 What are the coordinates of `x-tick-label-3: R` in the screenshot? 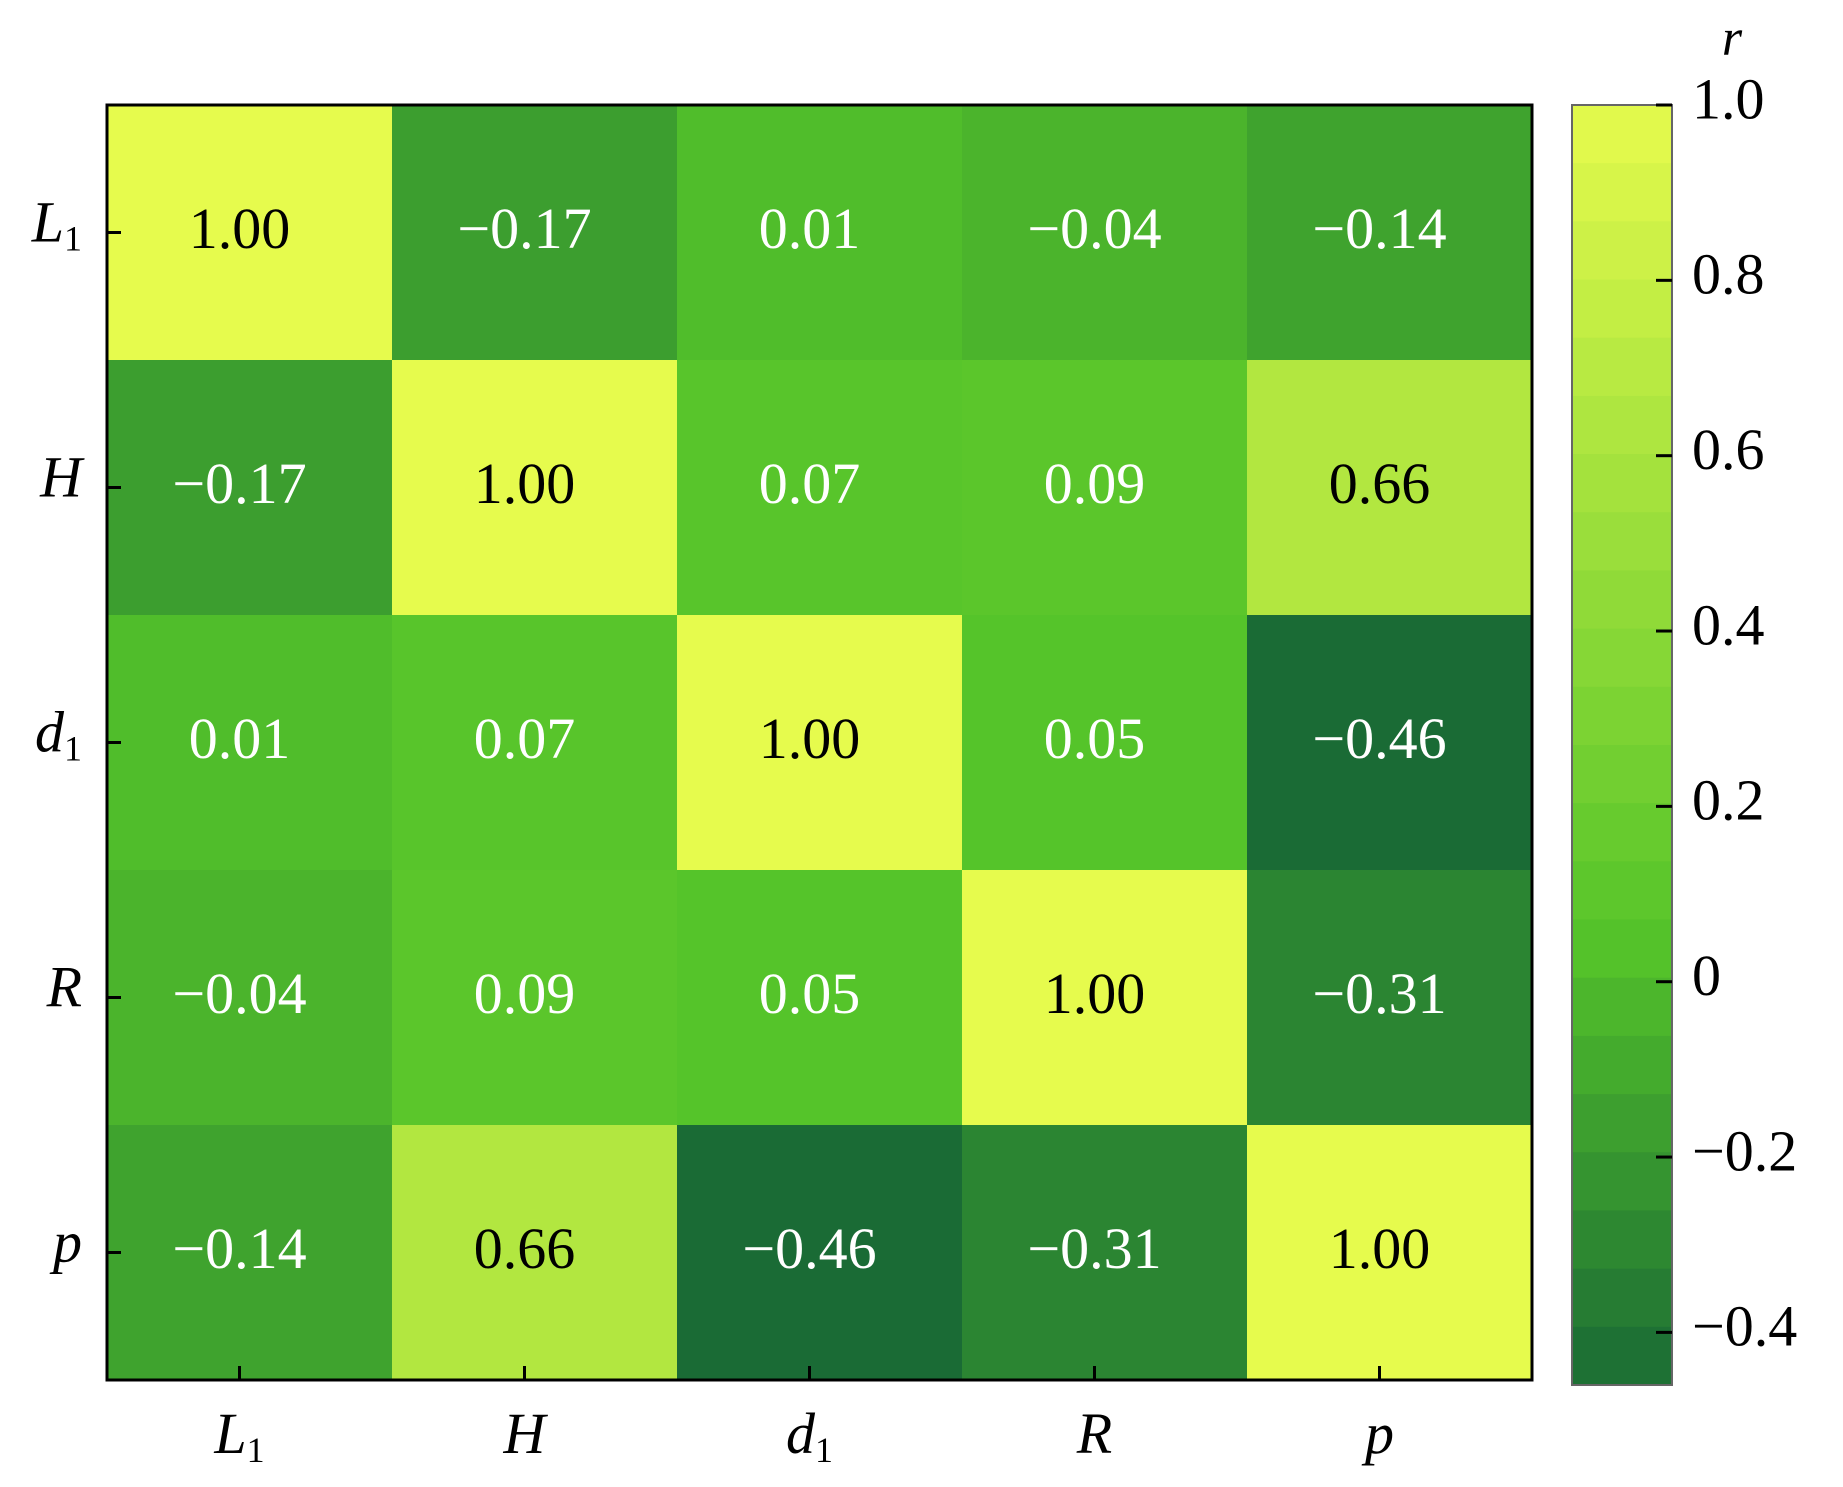 It's located at (1094, 1433).